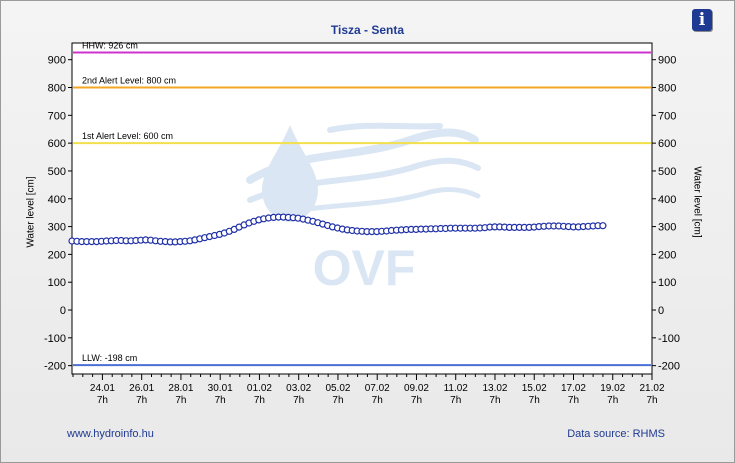 This screenshot has height=463, width=735. I want to click on y-tick-label-left: 900, so click(57, 61).